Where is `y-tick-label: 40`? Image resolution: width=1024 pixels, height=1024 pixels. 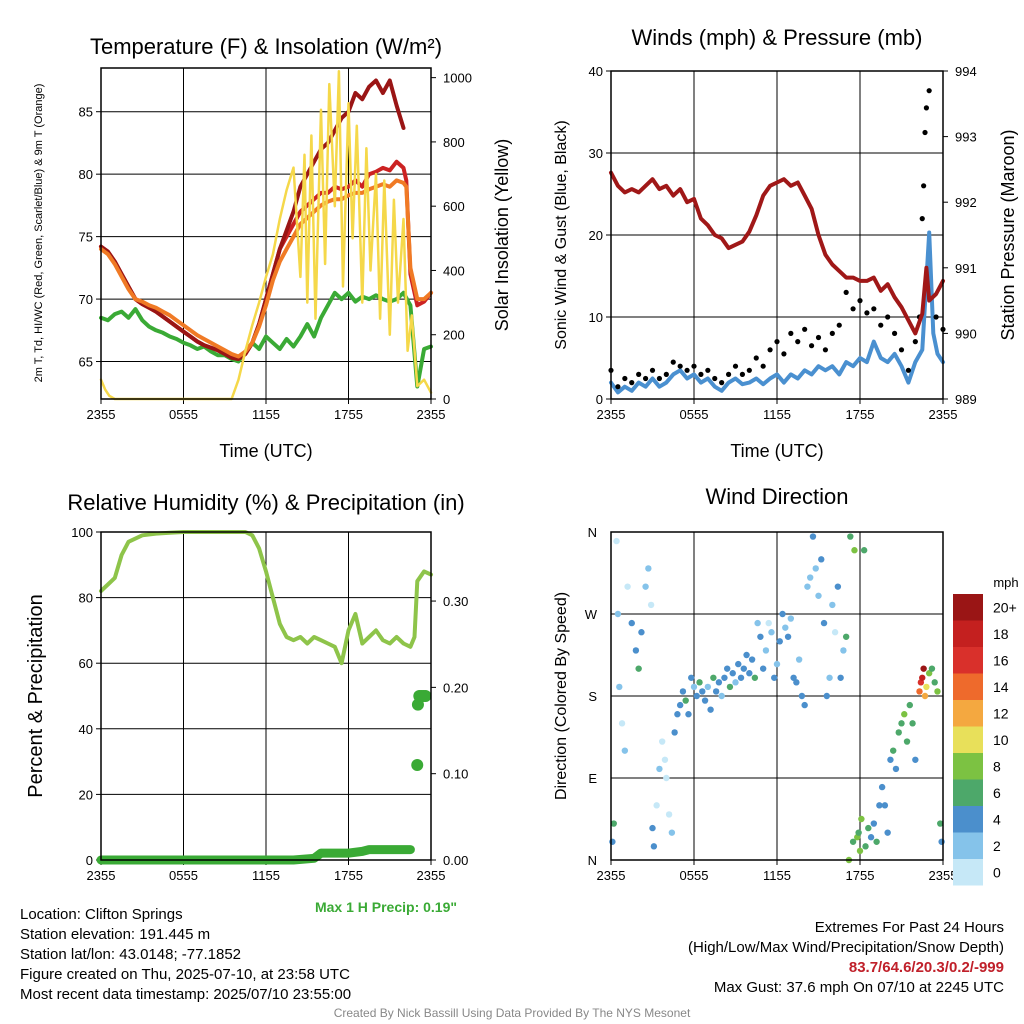
y-tick-label: 40 is located at coordinates (86, 729).